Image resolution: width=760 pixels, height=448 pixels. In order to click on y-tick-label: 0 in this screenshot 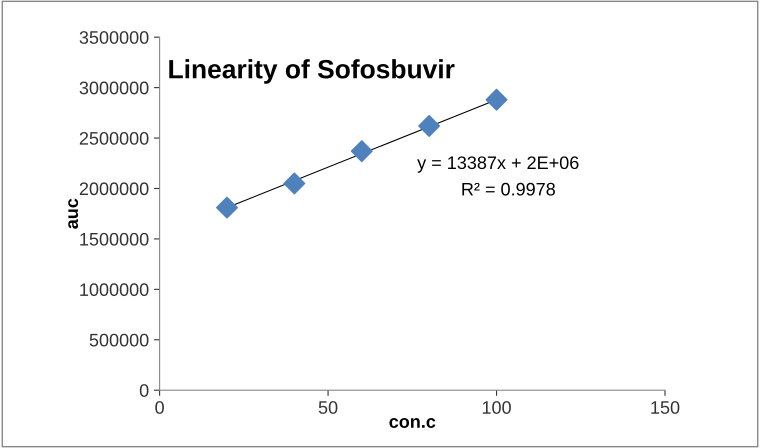, I will do `click(144, 390)`.